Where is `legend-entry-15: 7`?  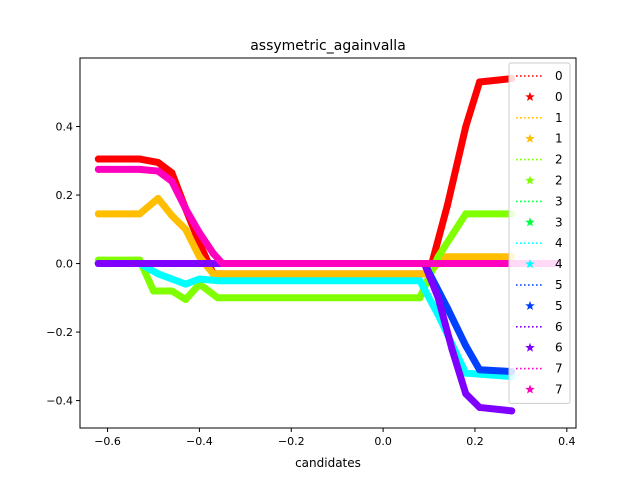
legend-entry-15: 7 is located at coordinates (544, 390).